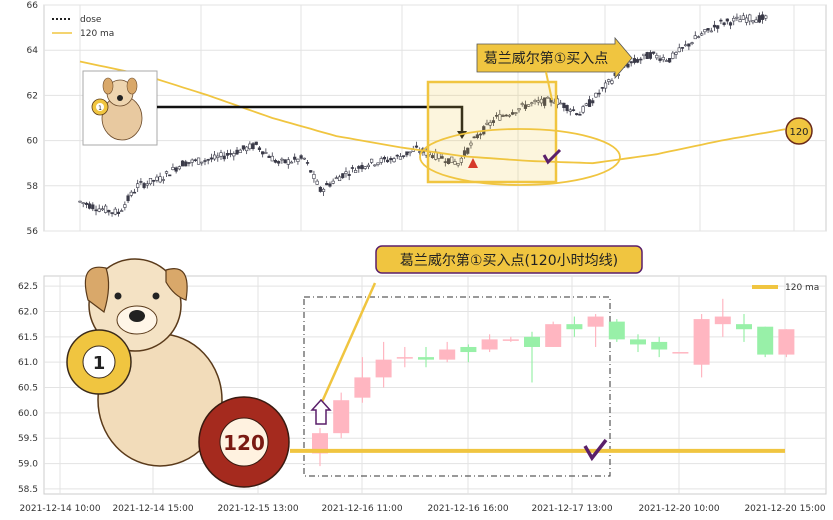  I want to click on bottom-legend: 120 ma, so click(785, 288).